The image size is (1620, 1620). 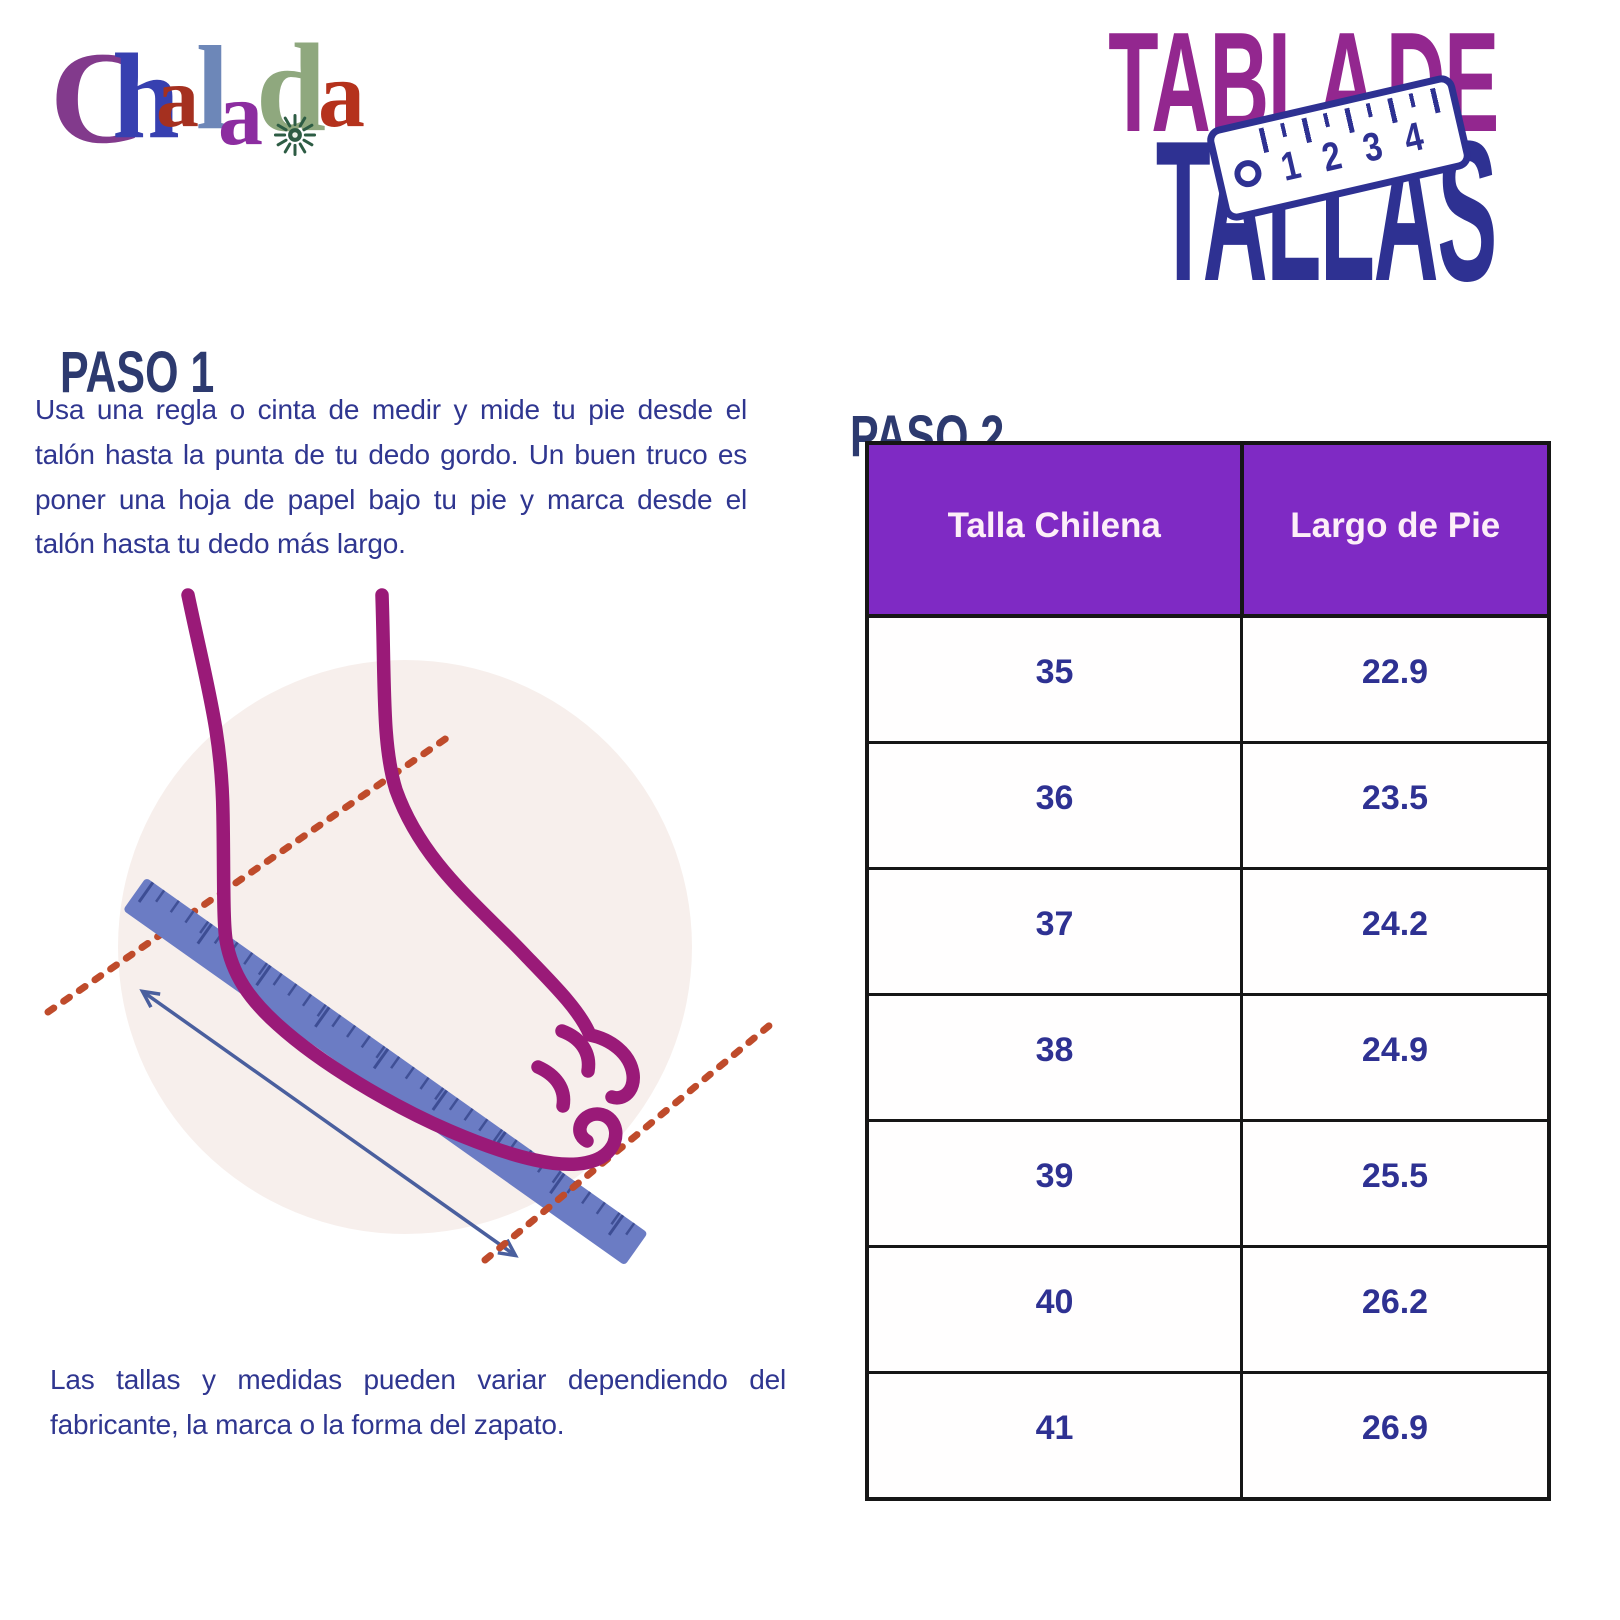 I want to click on column-header-talla-chilena: Talla Chilena, so click(x=1054, y=529).